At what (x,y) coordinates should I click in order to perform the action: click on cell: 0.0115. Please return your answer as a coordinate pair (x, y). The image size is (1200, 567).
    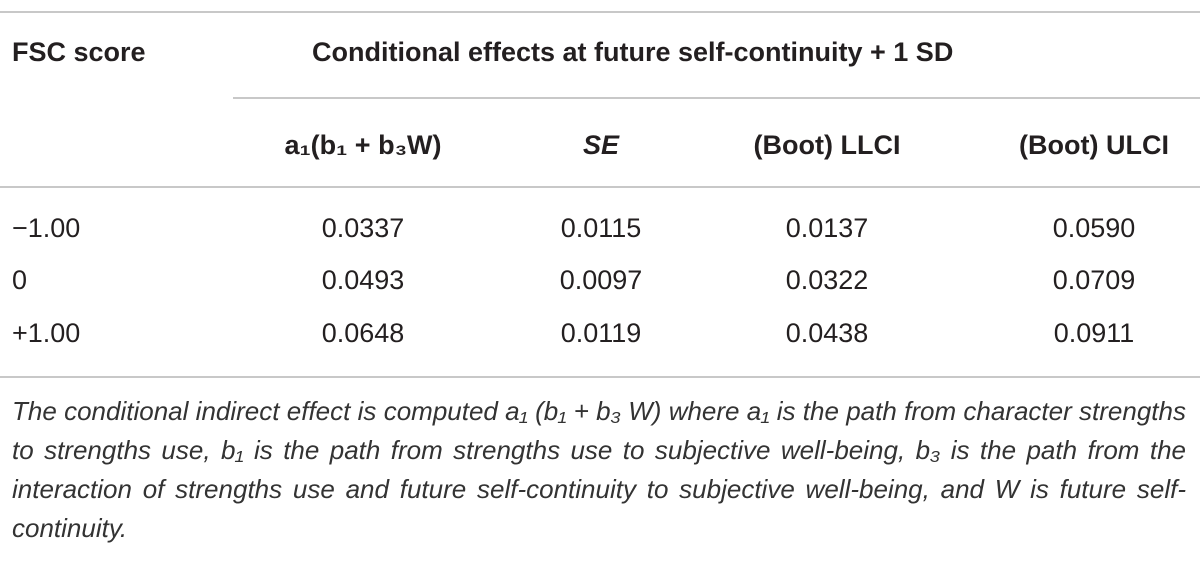
    Looking at the image, I should click on (601, 228).